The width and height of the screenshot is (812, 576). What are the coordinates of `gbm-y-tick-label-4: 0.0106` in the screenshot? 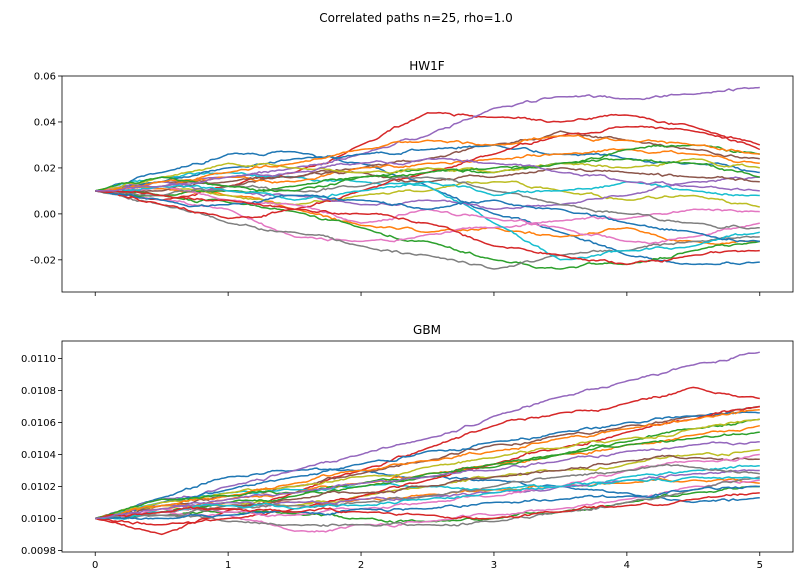 It's located at (38, 423).